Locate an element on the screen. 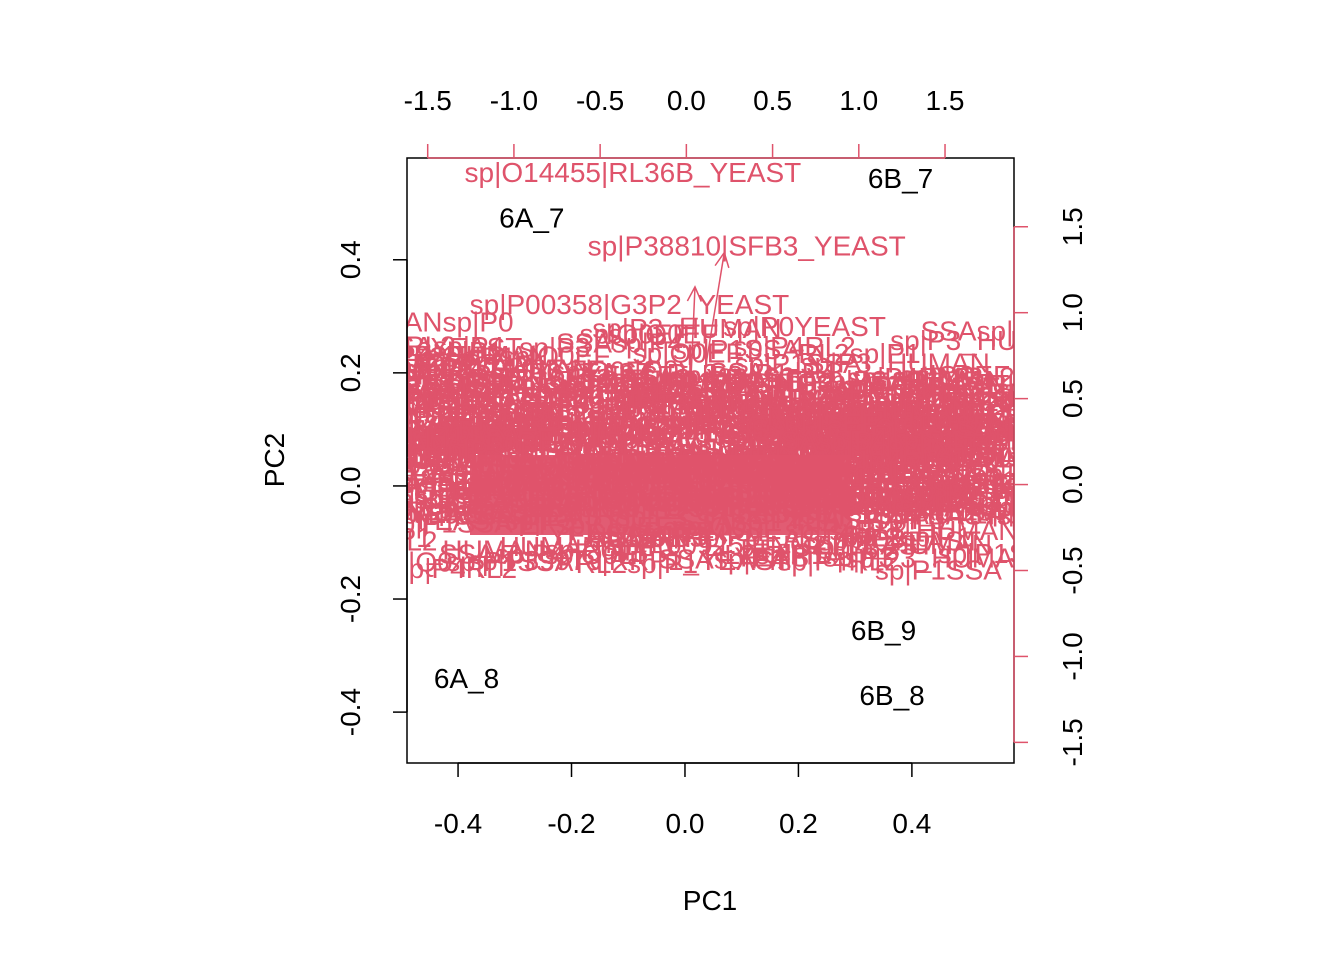 Image resolution: width=1344 pixels, height=960 pixels. observation-label: 6B_9 is located at coordinates (883, 630).